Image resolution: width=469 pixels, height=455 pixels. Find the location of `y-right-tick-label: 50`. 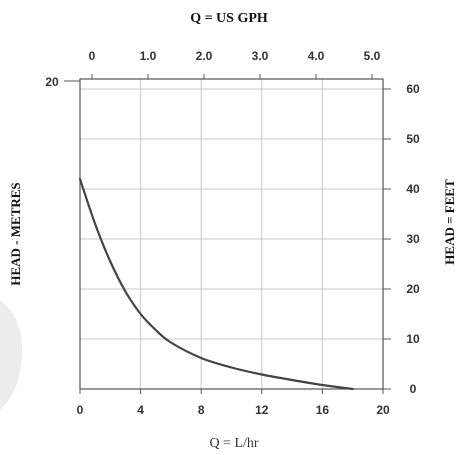

y-right-tick-label: 50 is located at coordinates (413, 139).